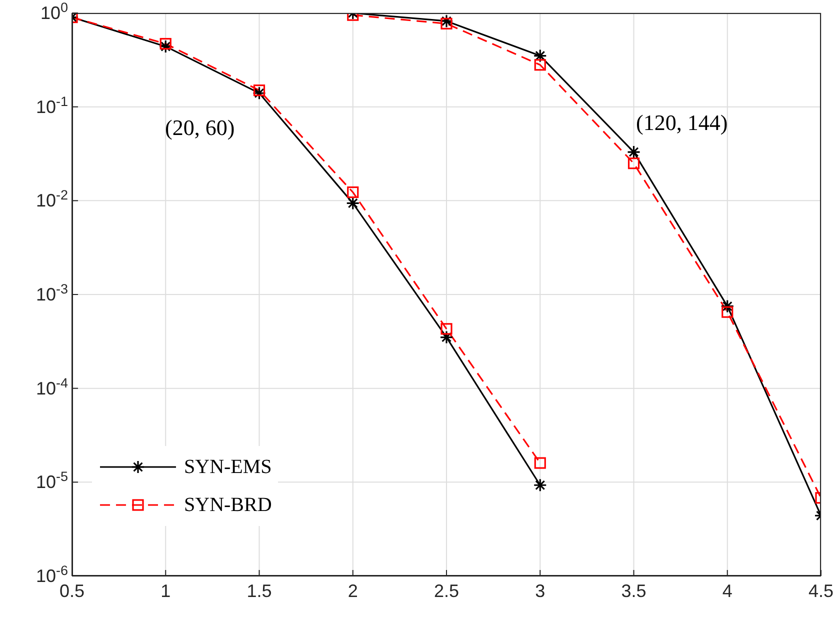 The height and width of the screenshot is (617, 837). What do you see at coordinates (727, 590) in the screenshot?
I see `x-tick-label: 4` at bounding box center [727, 590].